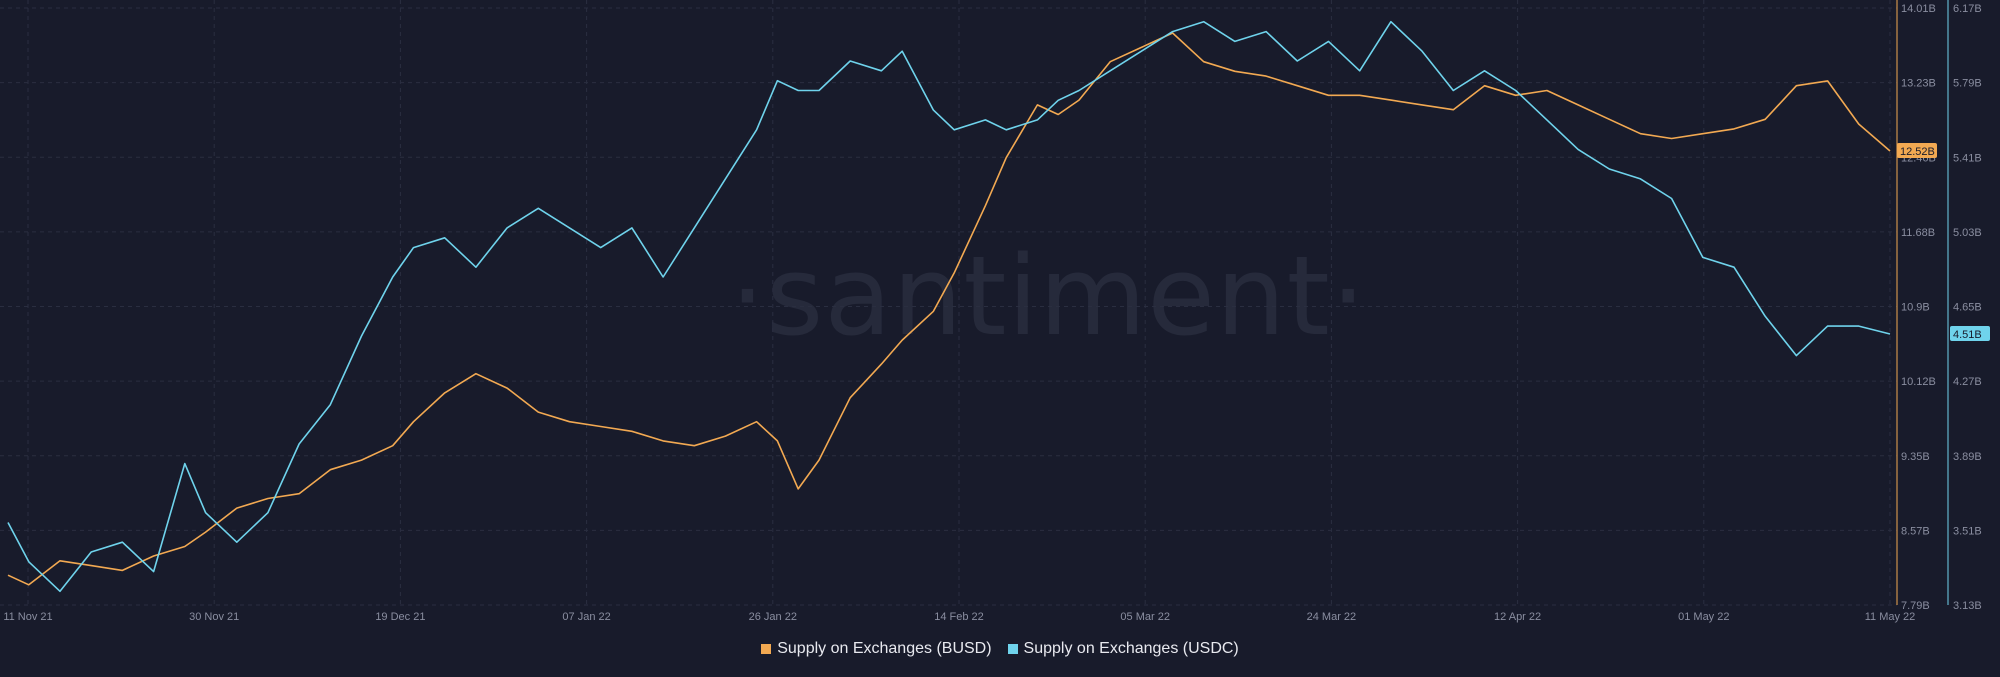 The width and height of the screenshot is (2000, 677). I want to click on x-tick-label: 11 Nov 21, so click(27, 617).